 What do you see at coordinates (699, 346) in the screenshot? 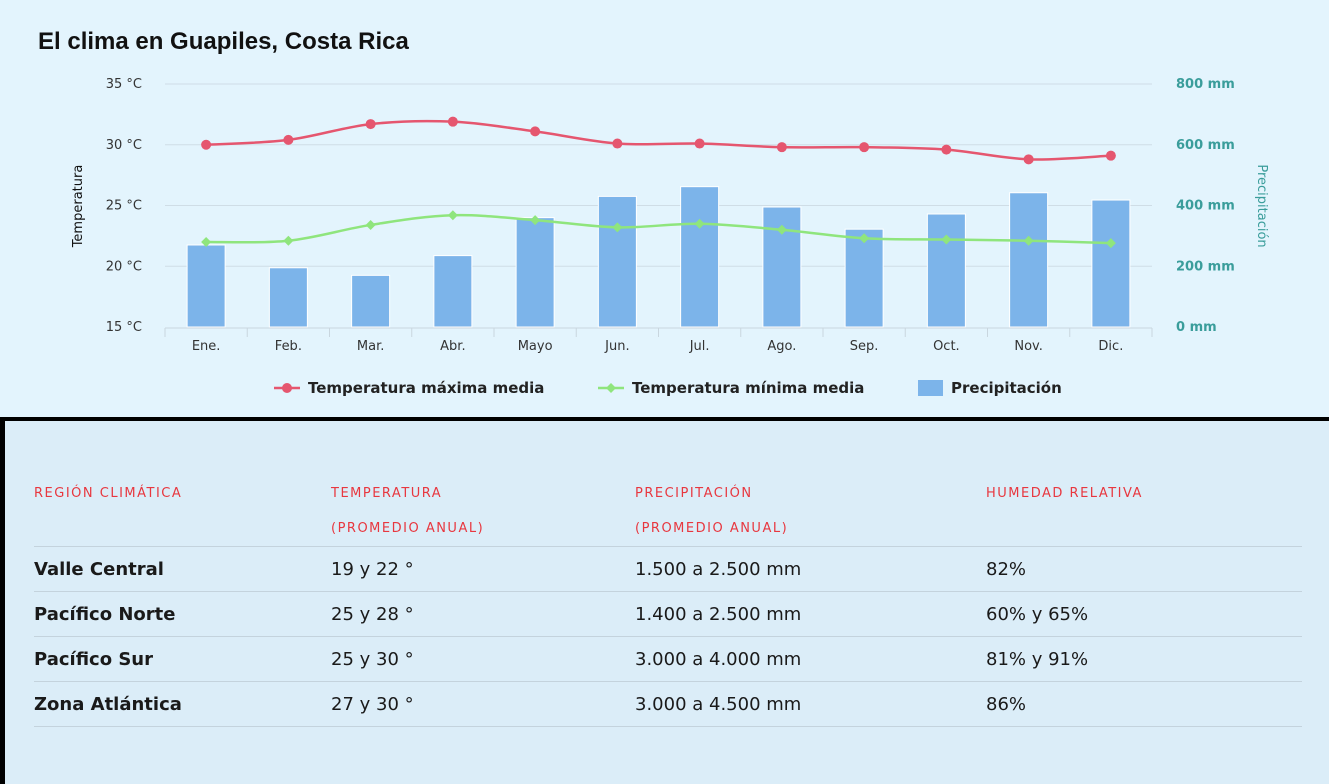
I see `x-tick-label: Jul.` at bounding box center [699, 346].